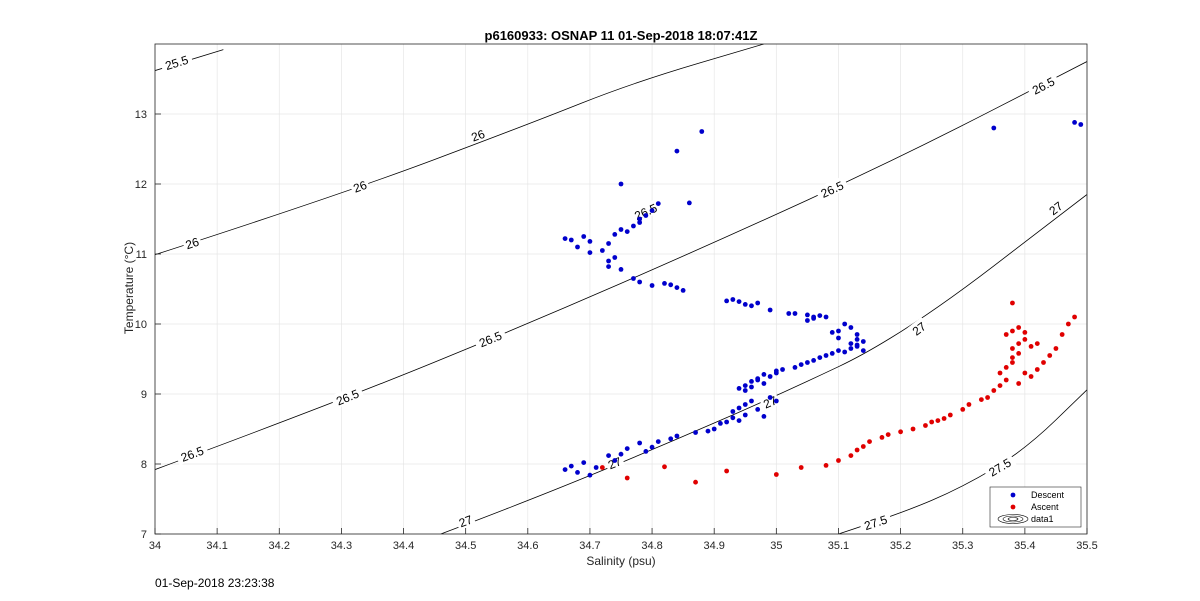 Image resolution: width=1200 pixels, height=601 pixels. What do you see at coordinates (279, 546) in the screenshot?
I see `x-tick-label: 34.2` at bounding box center [279, 546].